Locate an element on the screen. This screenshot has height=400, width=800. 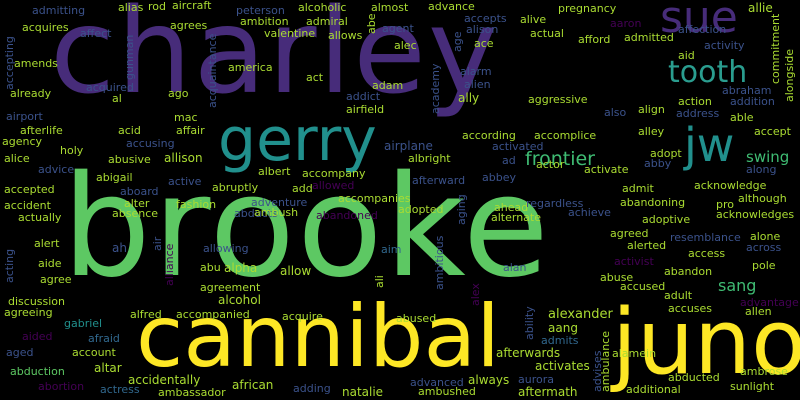
word-sang: sang is located at coordinates (737, 285).